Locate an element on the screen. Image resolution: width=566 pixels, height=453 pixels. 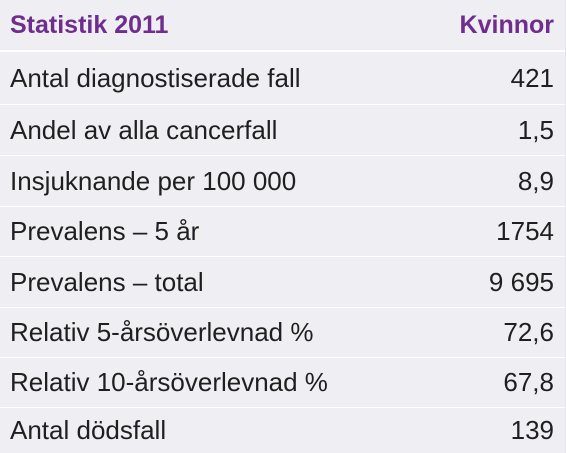
row-label: Antal diagnostiserade fall is located at coordinates (155, 78).